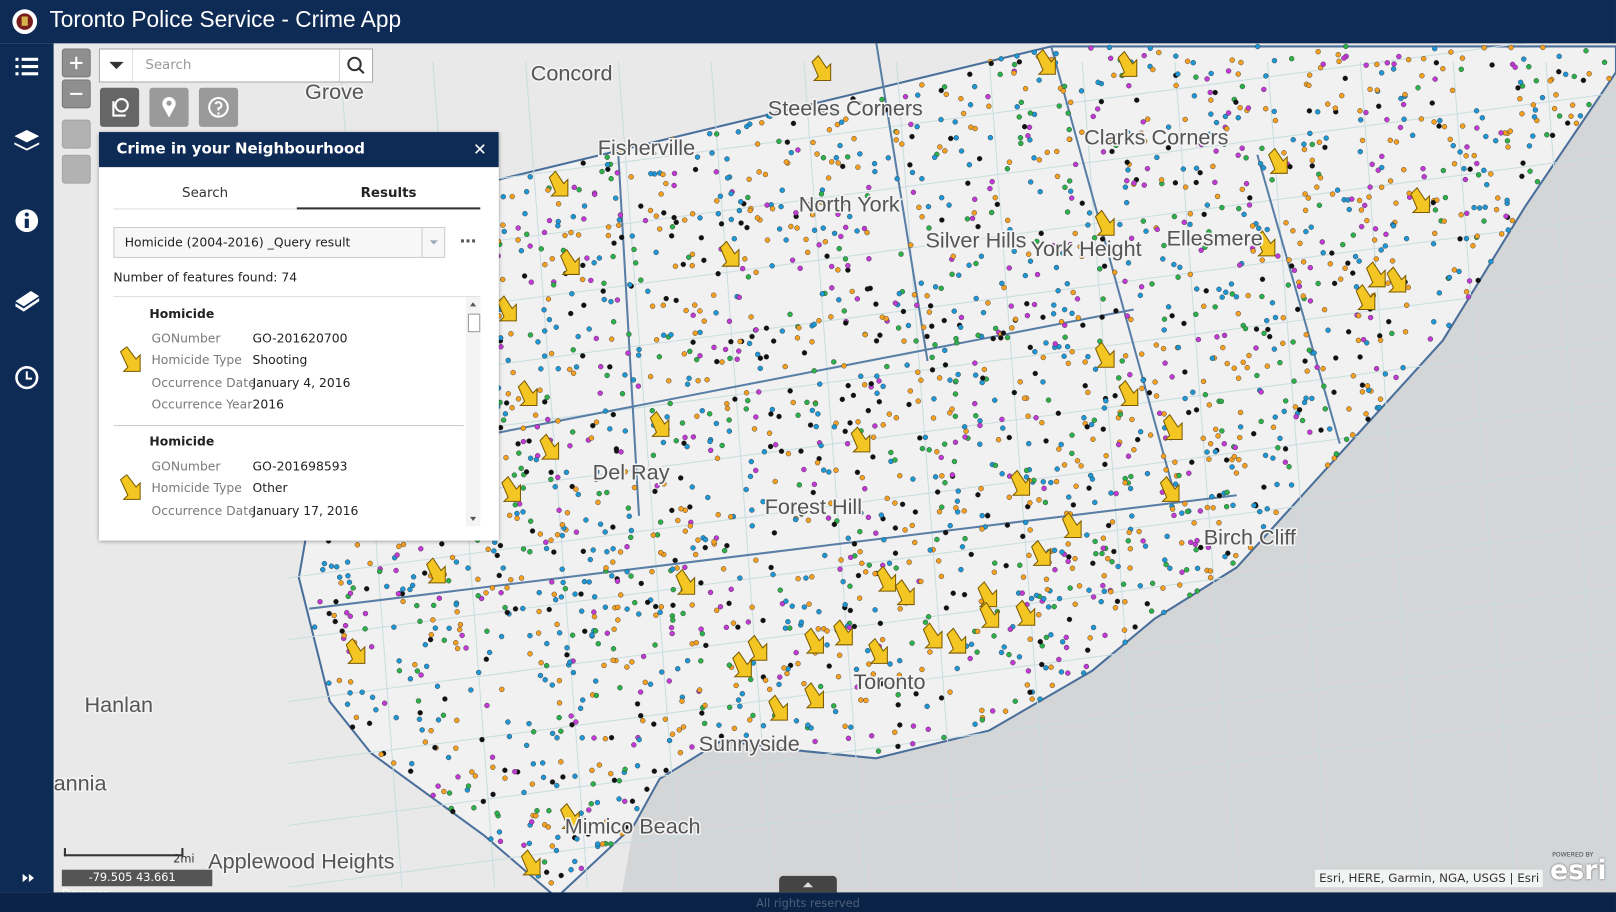  What do you see at coordinates (468, 241) in the screenshot?
I see `more-button: ⋯` at bounding box center [468, 241].